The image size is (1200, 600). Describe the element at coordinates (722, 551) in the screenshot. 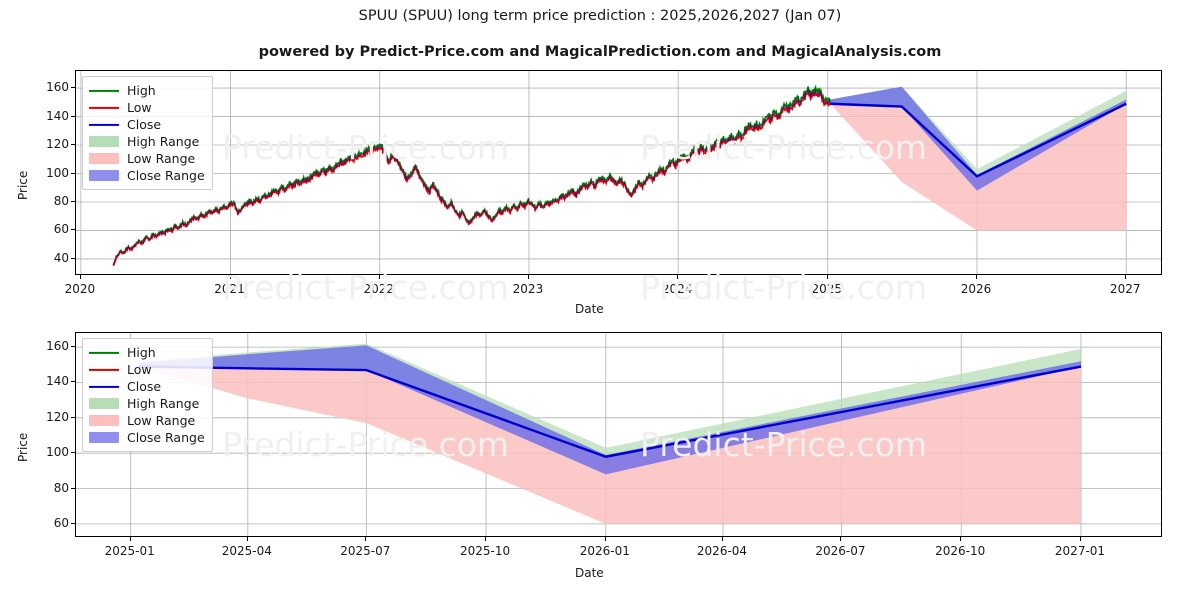

I see `bottom-chart-x-tick-label: 2026-04` at that location.